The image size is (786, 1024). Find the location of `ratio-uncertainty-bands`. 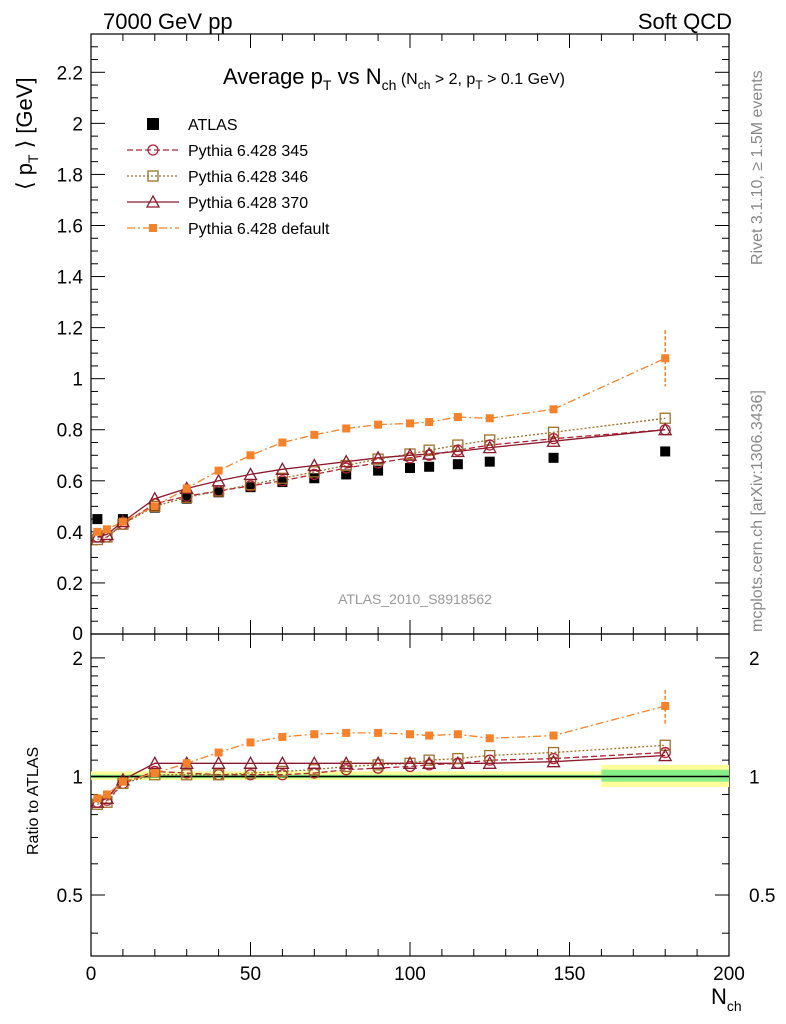

ratio-uncertainty-bands is located at coordinates (410, 776).